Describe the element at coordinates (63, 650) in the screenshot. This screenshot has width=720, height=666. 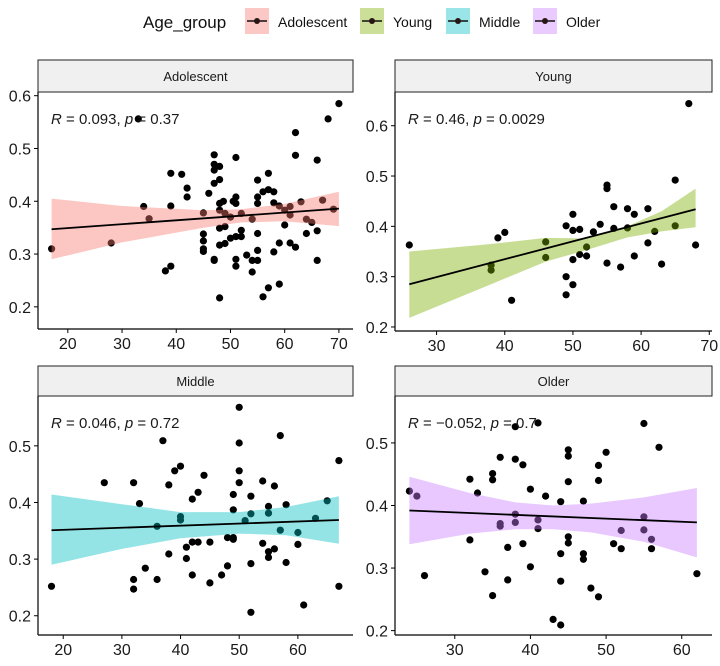
I see `x-tick-label: 20` at that location.